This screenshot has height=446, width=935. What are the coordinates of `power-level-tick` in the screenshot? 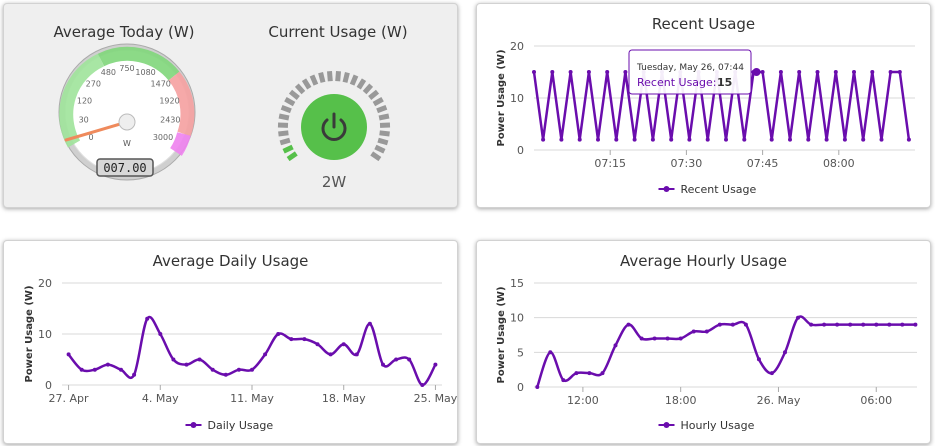 It's located at (368, 89).